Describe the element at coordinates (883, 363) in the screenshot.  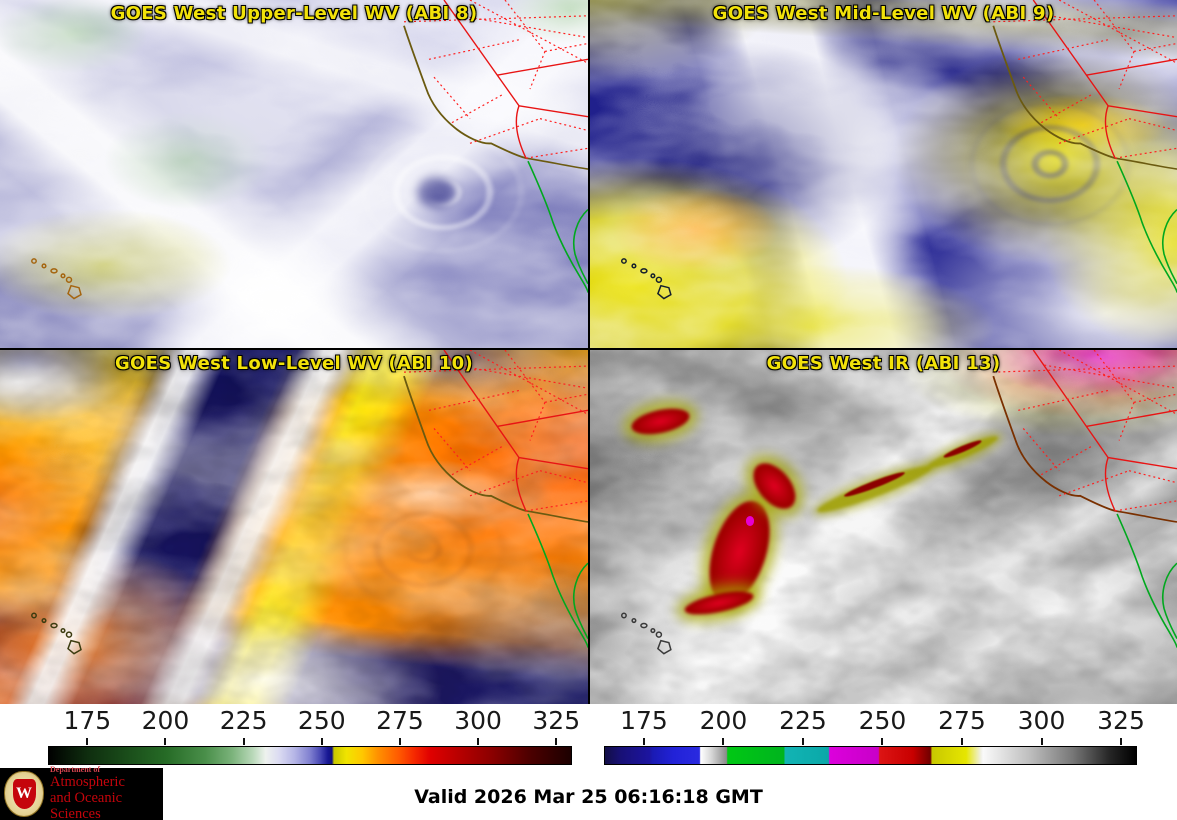
I see `panel-title: GOES West IR (ABI 13)` at that location.